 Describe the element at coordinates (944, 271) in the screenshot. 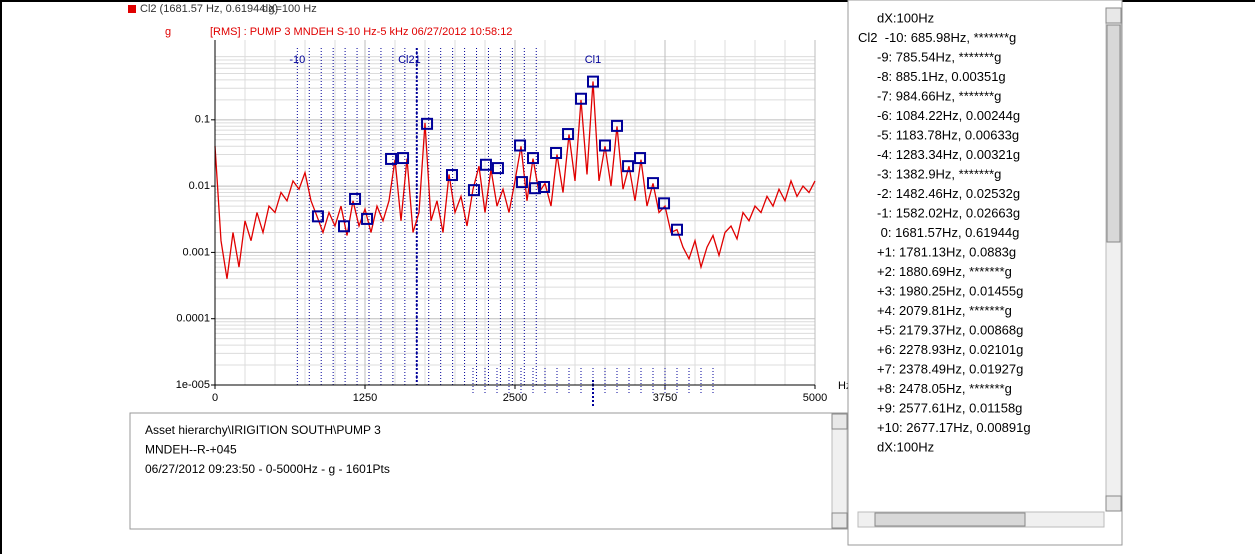

I see `list-row: +2: 1880.69Hz, *******g` at that location.